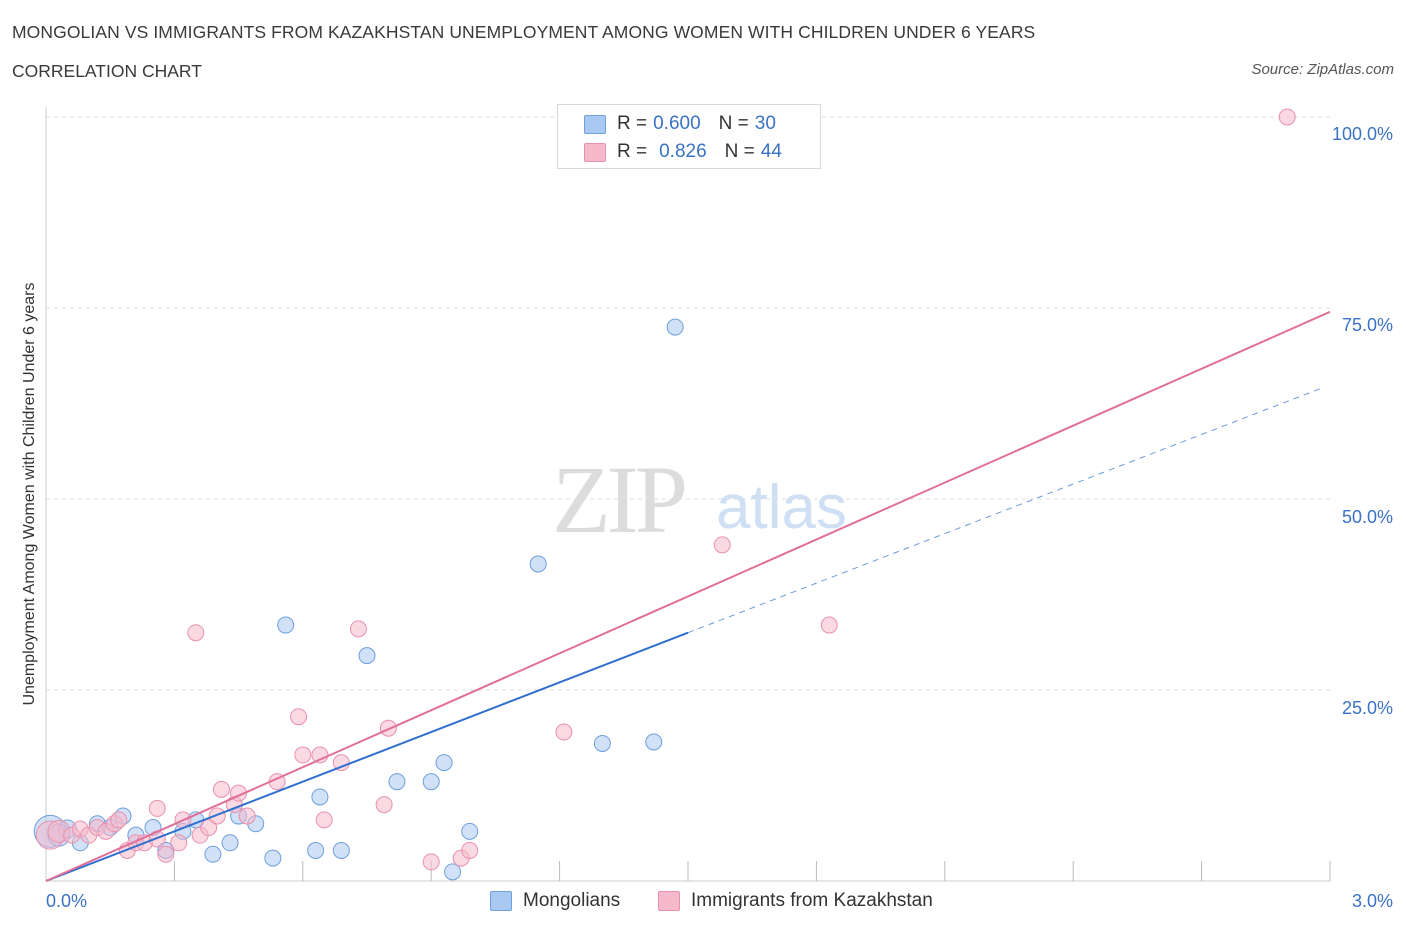 This screenshot has width=1406, height=930. I want to click on x-tick-label: 0.0%, so click(67, 901).